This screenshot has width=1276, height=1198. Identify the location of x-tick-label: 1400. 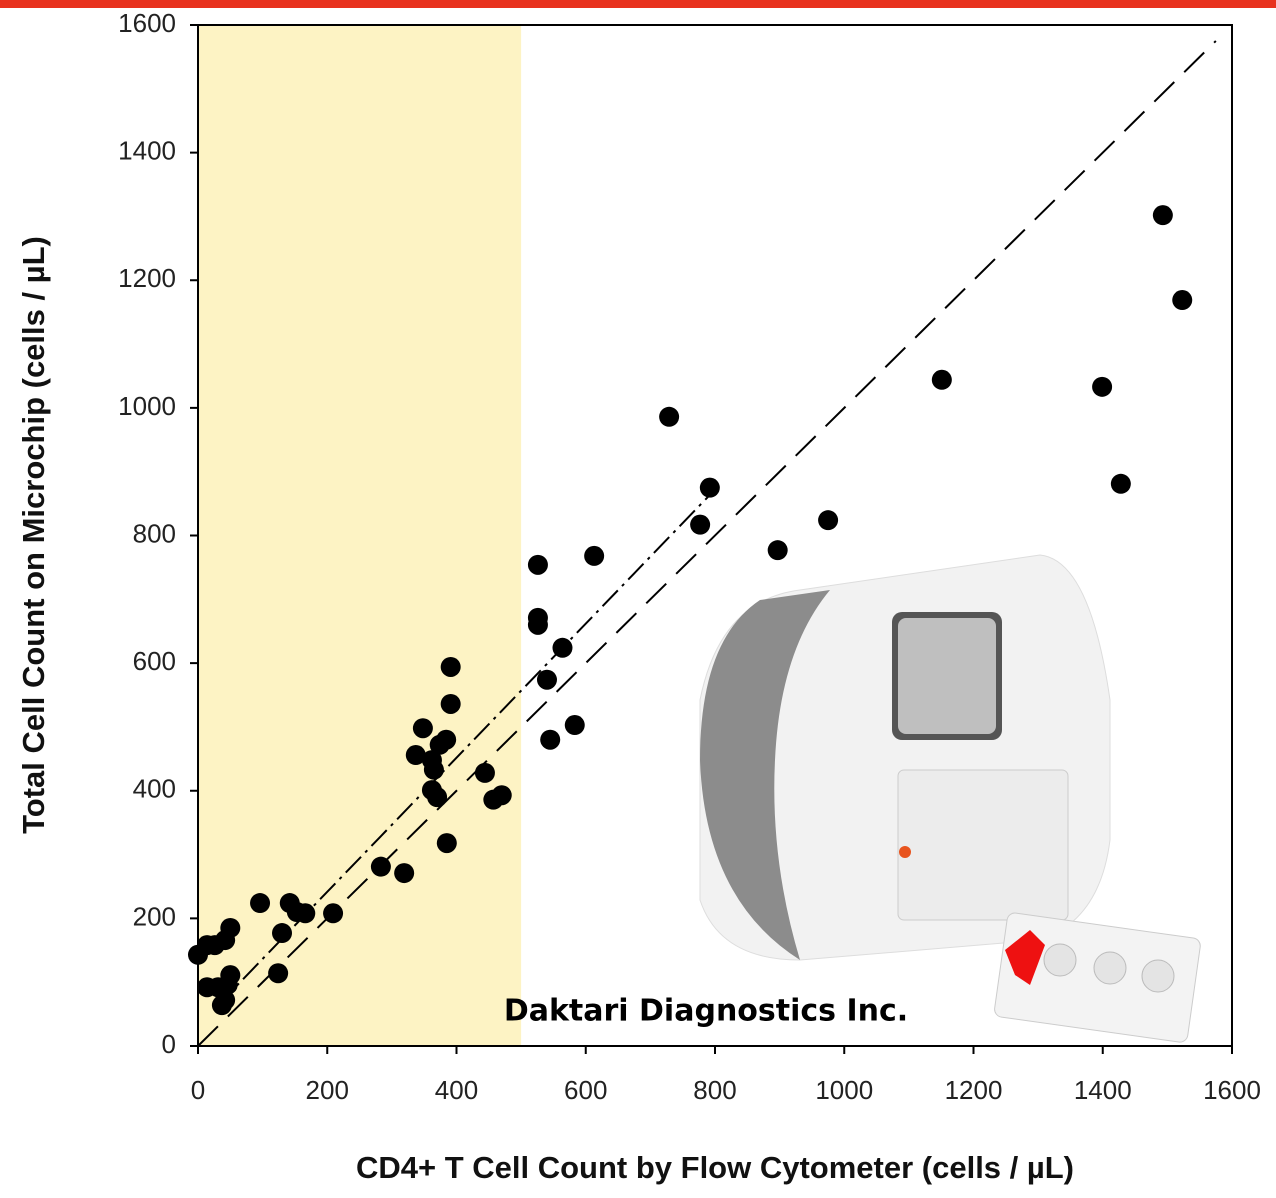
(1103, 1090).